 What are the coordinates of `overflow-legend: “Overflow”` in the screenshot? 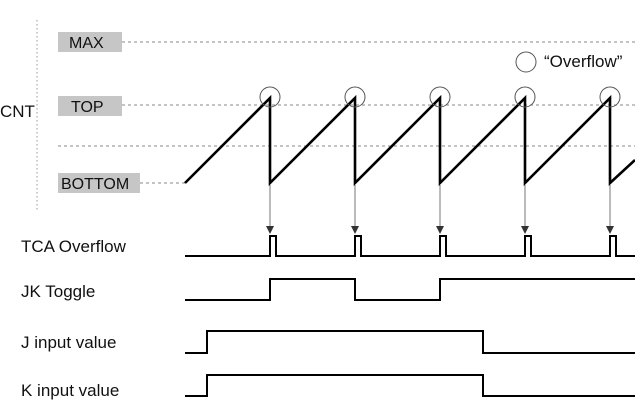 It's located at (569, 62).